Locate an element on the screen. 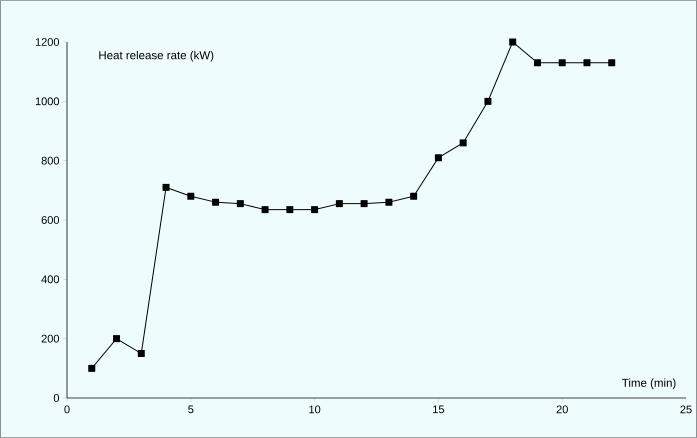 The width and height of the screenshot is (697, 438). y-tick-label: 0 is located at coordinates (57, 398).